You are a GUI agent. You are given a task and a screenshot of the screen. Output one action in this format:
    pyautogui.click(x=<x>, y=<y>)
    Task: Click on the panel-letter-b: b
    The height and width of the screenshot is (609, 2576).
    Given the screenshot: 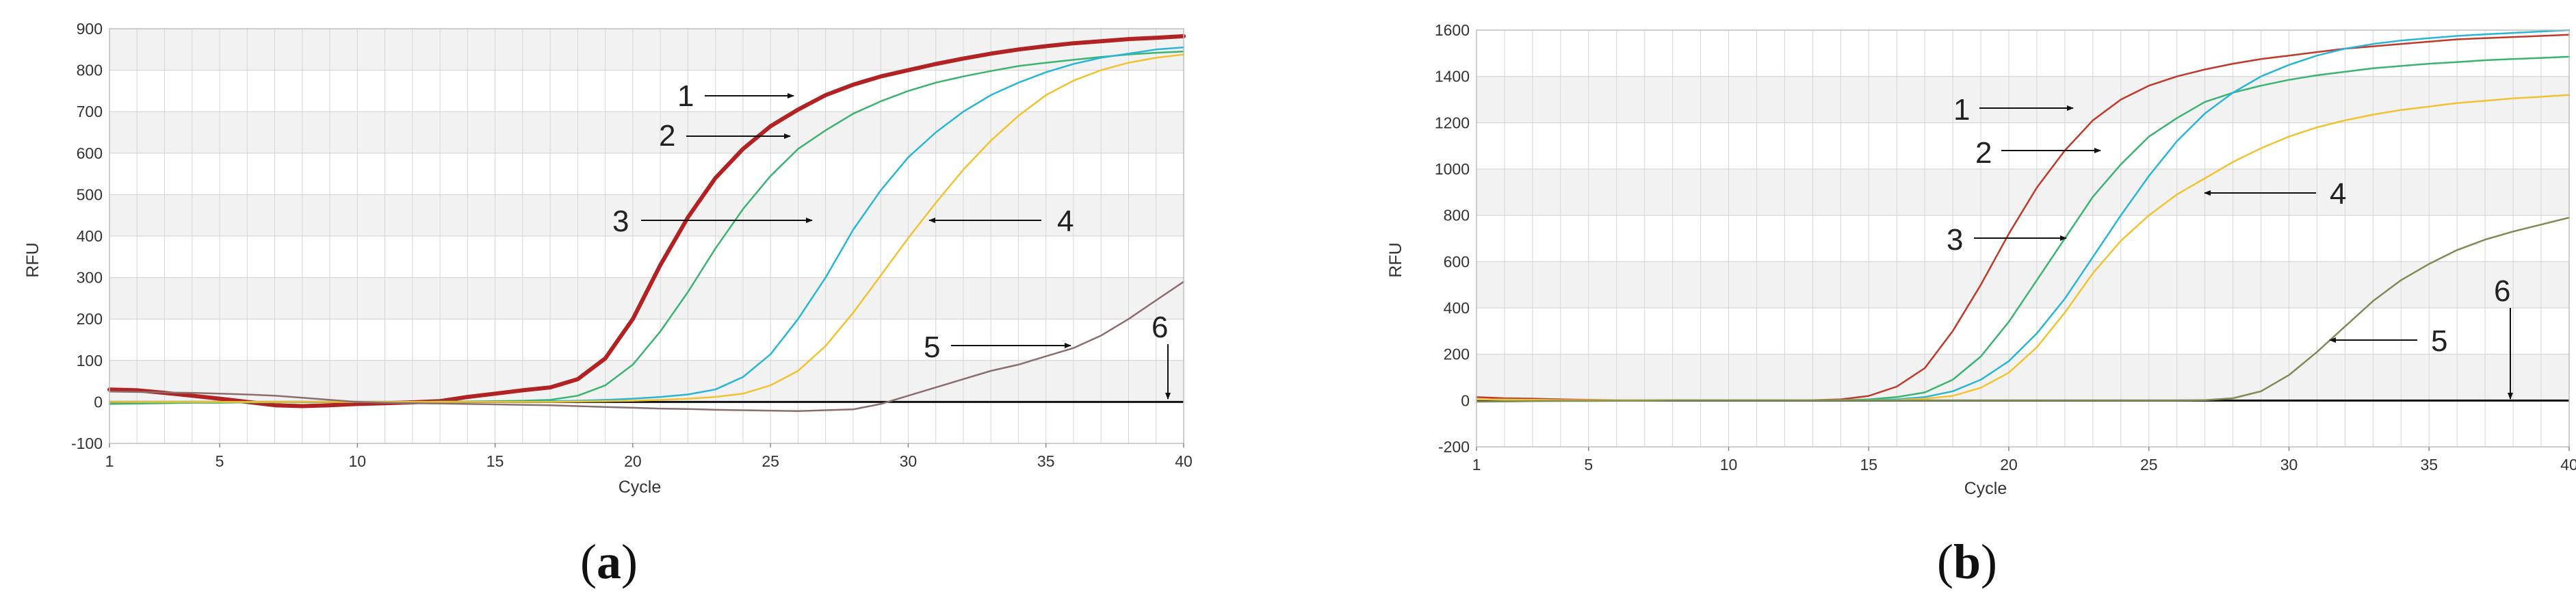 What is the action you would take?
    pyautogui.click(x=1967, y=561)
    